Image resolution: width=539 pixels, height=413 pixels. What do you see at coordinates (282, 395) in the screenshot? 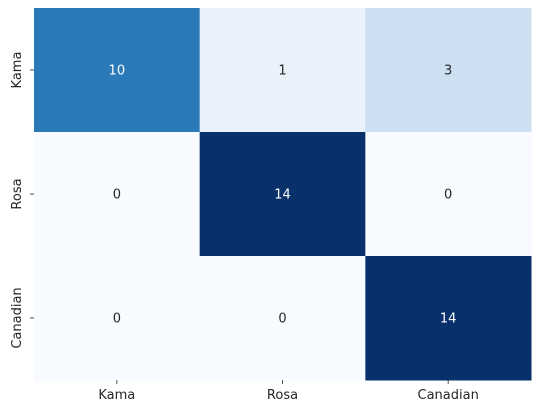
I see `x-tick-label: Rosa` at bounding box center [282, 395].